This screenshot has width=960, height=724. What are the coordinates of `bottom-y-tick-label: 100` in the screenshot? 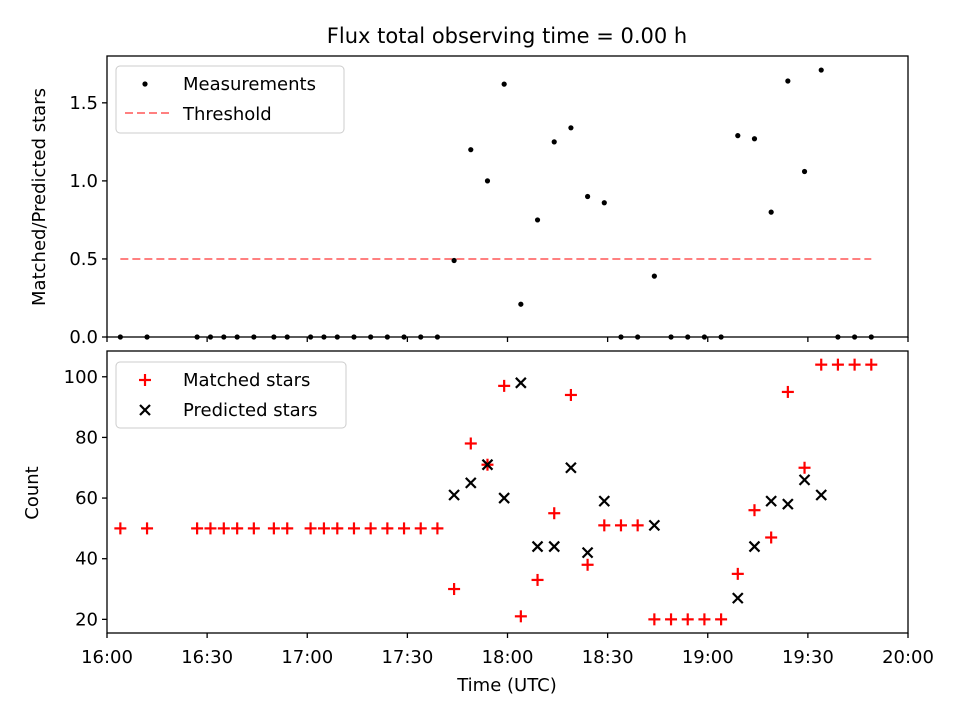 It's located at (81, 377).